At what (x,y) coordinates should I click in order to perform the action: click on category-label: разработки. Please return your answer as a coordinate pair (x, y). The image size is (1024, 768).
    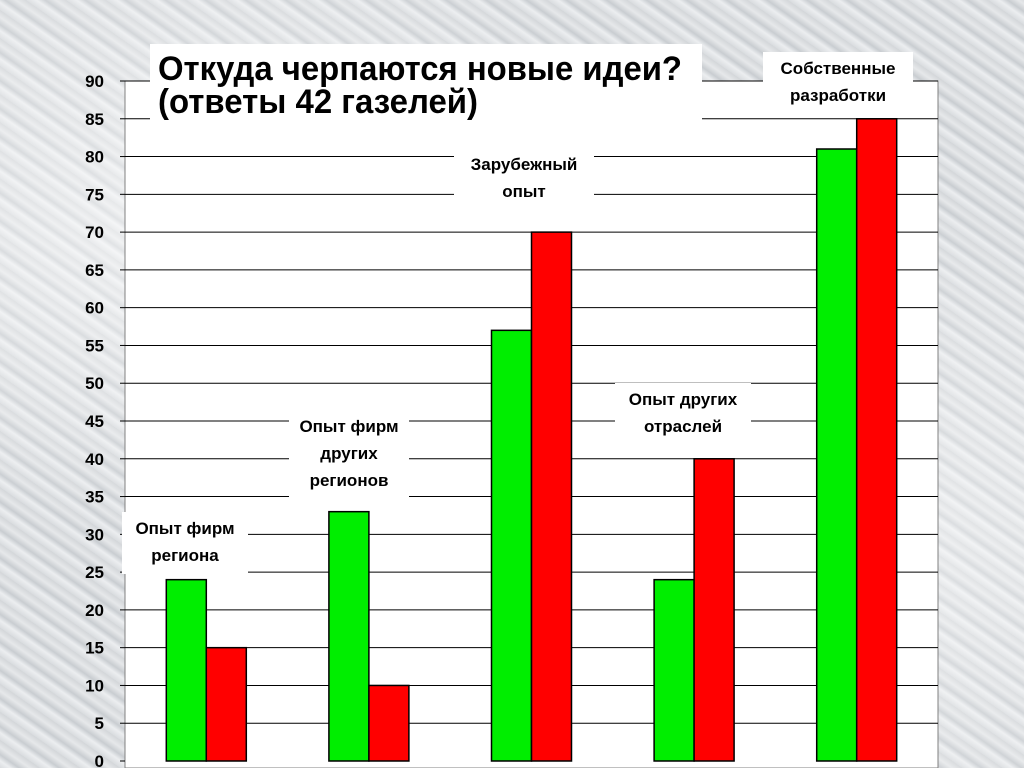
    Looking at the image, I should click on (838, 95).